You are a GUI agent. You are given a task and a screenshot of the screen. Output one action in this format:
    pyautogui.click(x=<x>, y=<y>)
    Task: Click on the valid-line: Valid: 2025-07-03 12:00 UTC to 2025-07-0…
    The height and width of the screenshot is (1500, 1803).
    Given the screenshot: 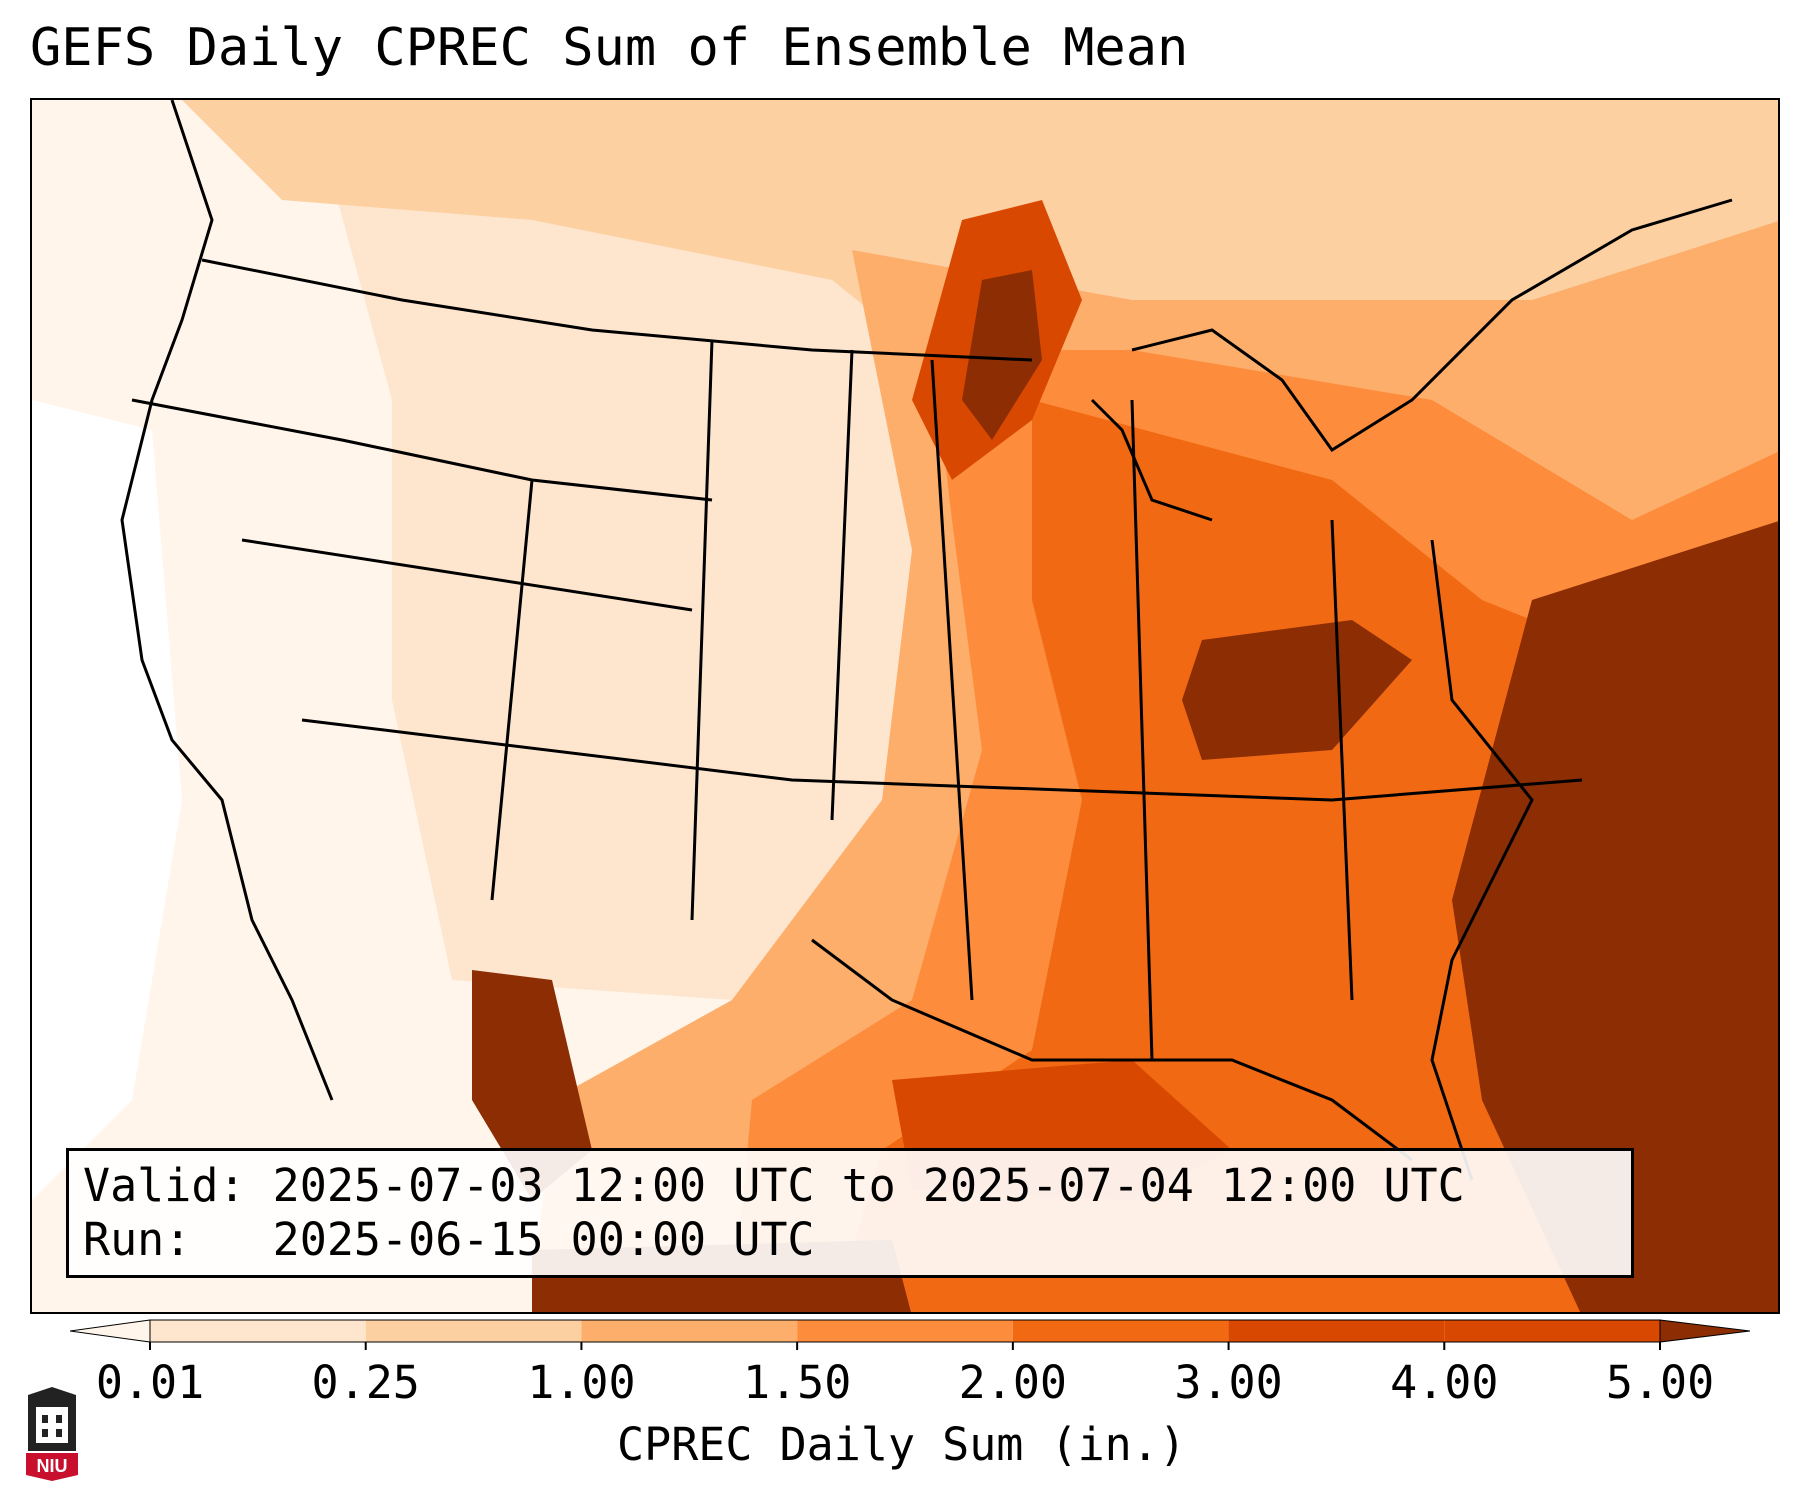 What is the action you would take?
    pyautogui.click(x=850, y=1186)
    